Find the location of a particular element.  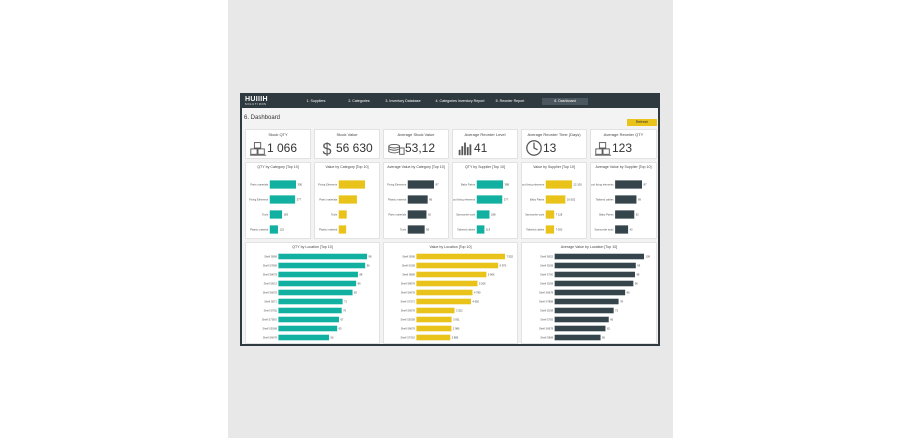

data-label: 113 is located at coordinates (488, 229).